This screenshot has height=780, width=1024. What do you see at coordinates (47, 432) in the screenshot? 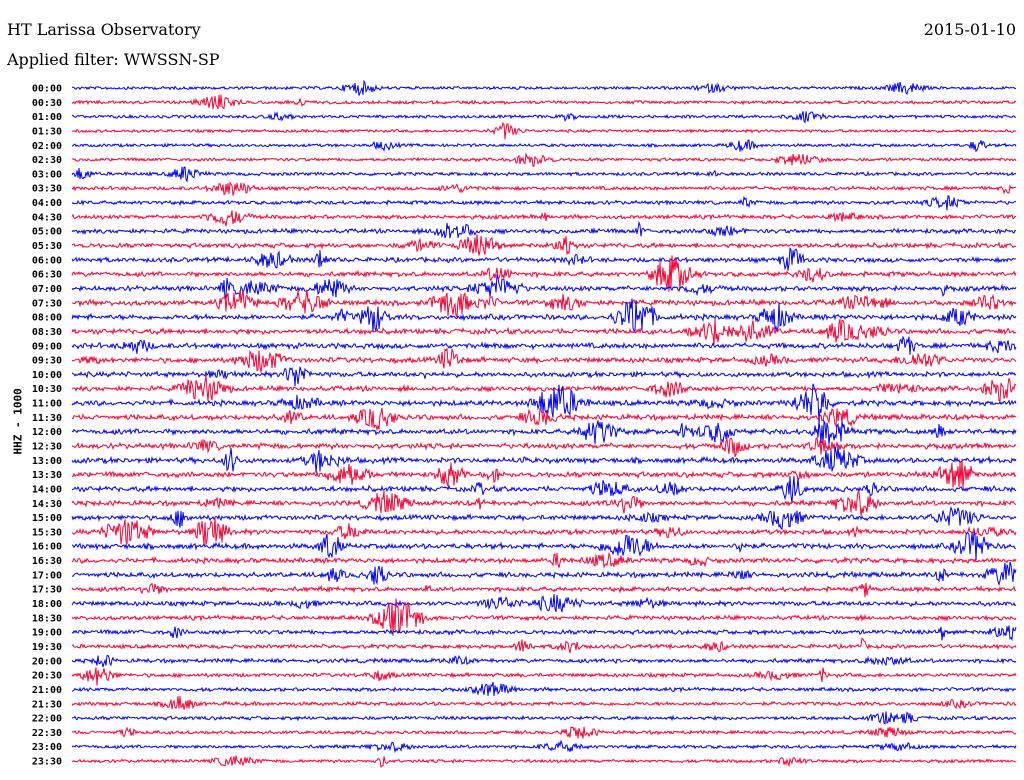
I see `time-label: 12:00` at bounding box center [47, 432].